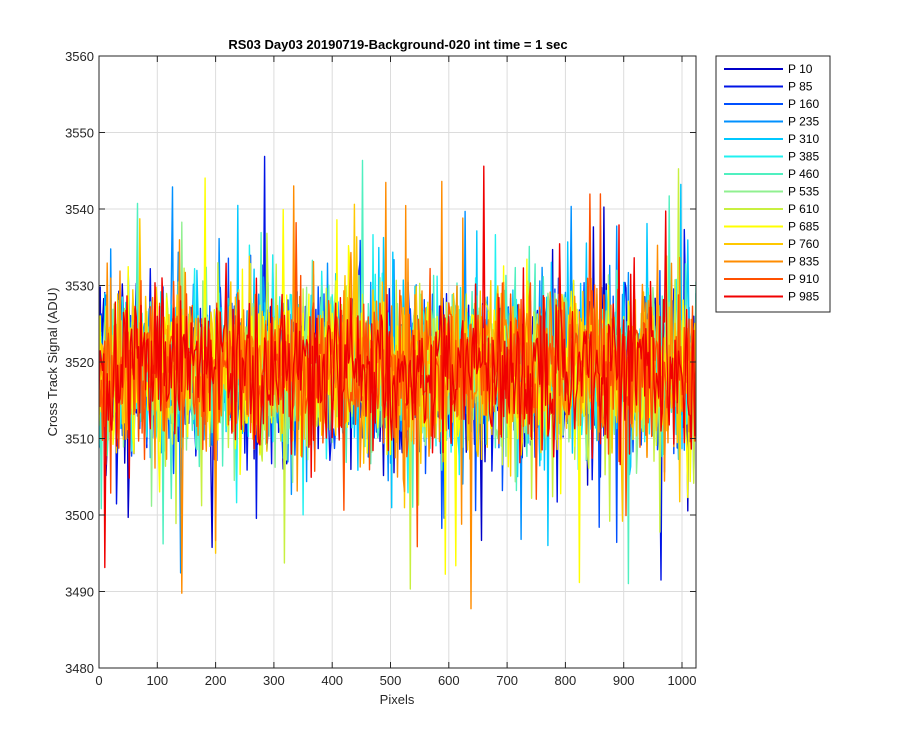 The width and height of the screenshot is (900, 750). Describe the element at coordinates (800, 87) in the screenshot. I see `legend-entry-label: P 85` at that location.